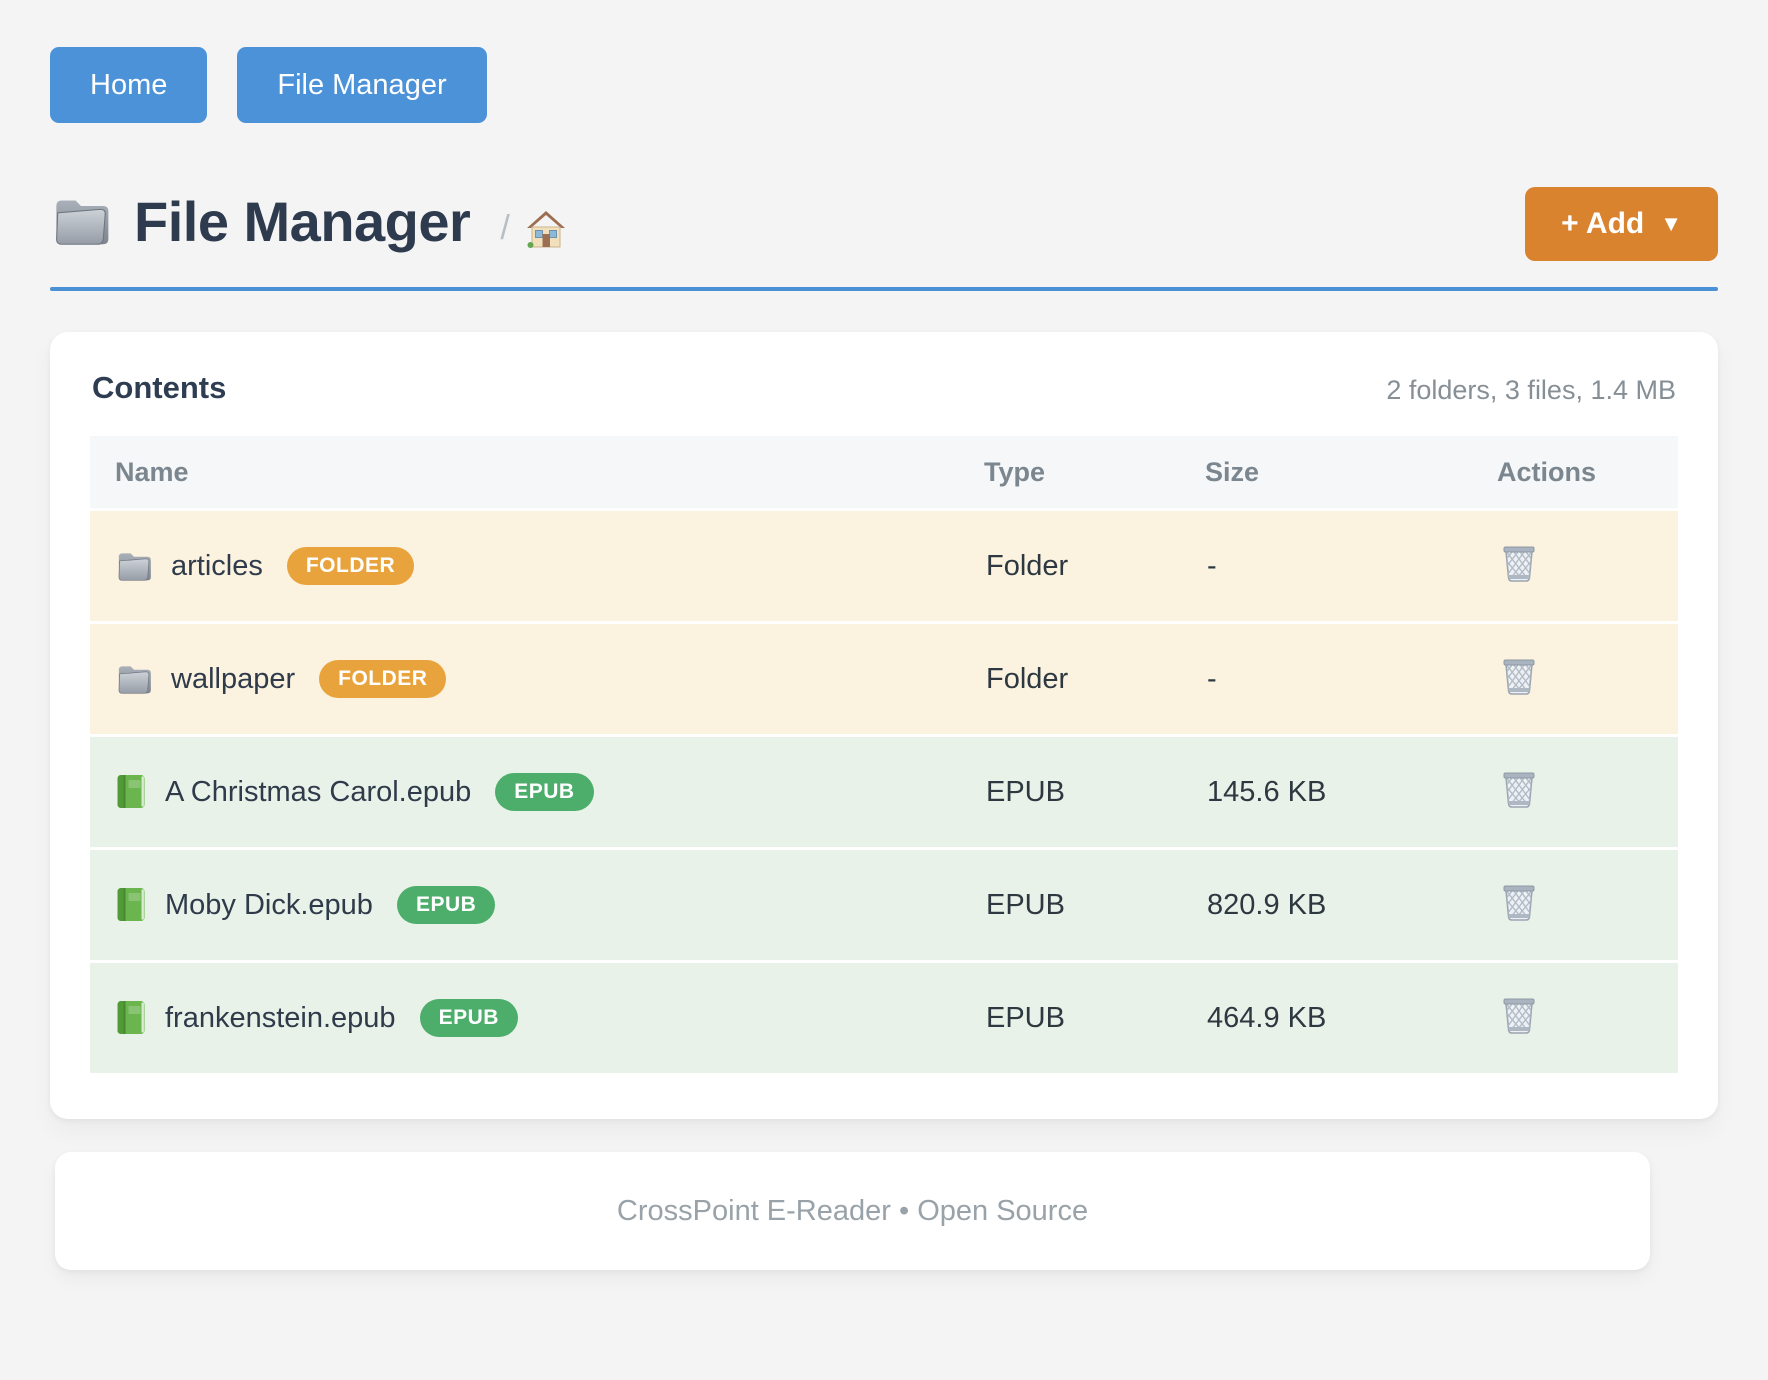 This screenshot has width=1768, height=1380. I want to click on add-button: + Add ▼, so click(1621, 224).